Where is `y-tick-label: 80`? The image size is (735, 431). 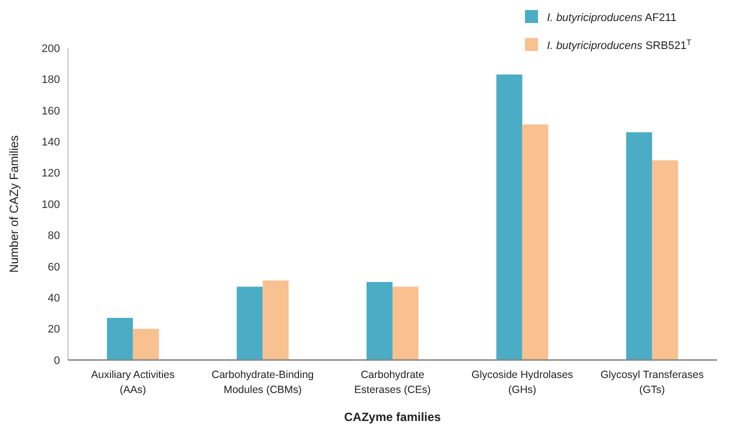 y-tick-label: 80 is located at coordinates (54, 236).